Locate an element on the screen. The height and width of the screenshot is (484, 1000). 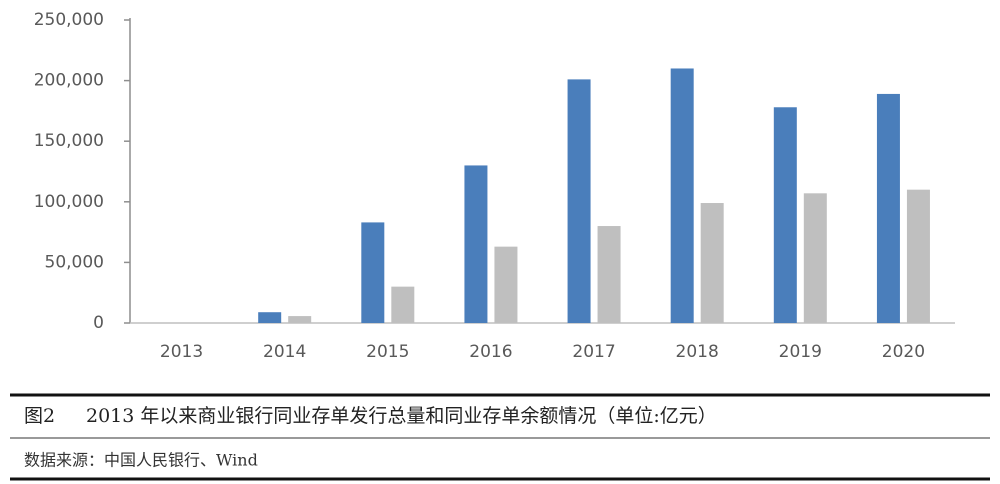
x-tick-label: 2020 is located at coordinates (903, 352).